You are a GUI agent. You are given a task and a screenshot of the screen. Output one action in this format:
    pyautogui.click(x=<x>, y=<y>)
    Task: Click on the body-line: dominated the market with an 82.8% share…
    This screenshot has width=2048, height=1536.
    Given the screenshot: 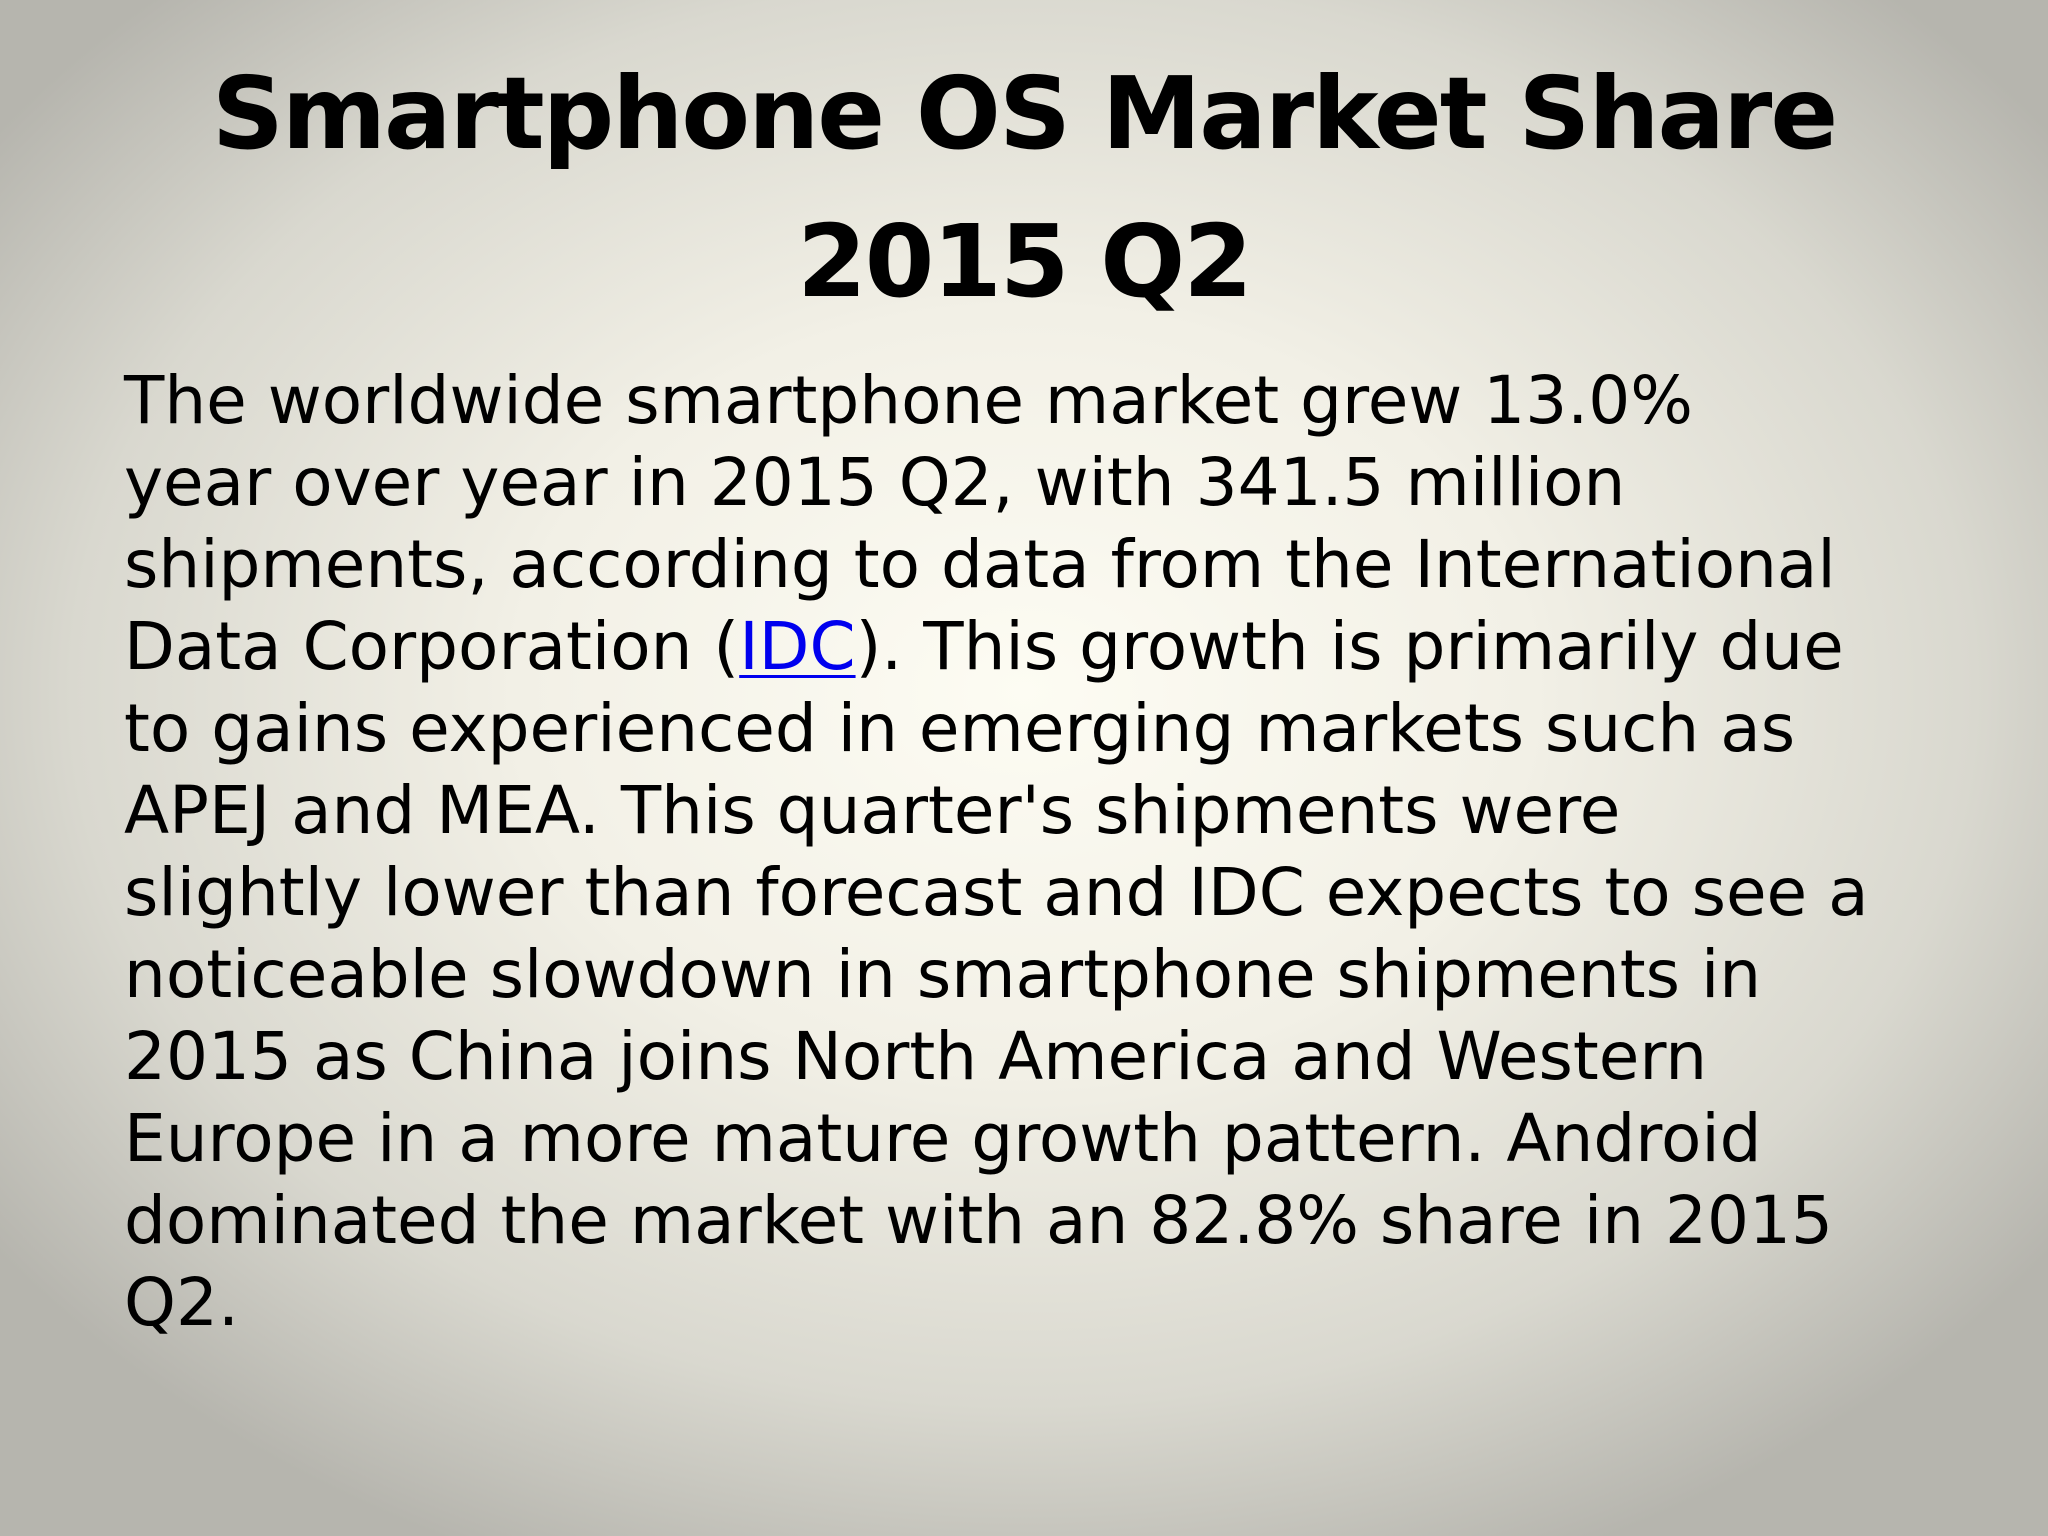 What is the action you would take?
    pyautogui.click(x=978, y=1220)
    